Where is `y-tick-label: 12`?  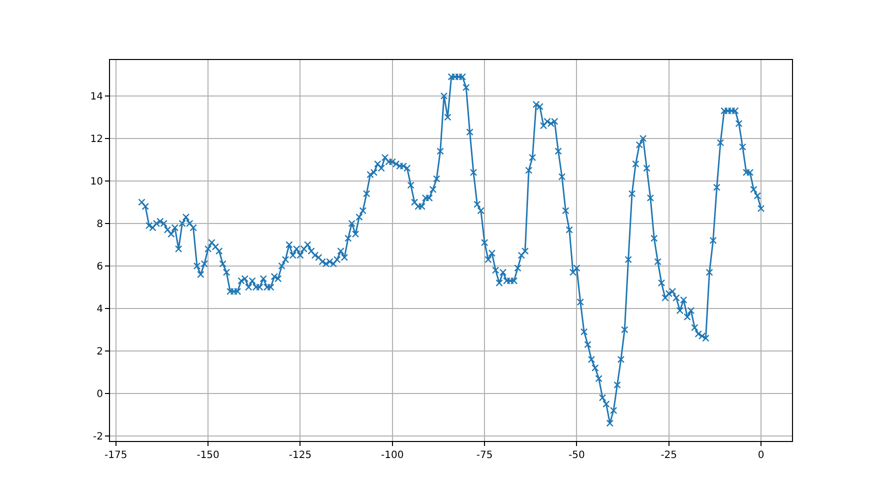 y-tick-label: 12 is located at coordinates (96, 139).